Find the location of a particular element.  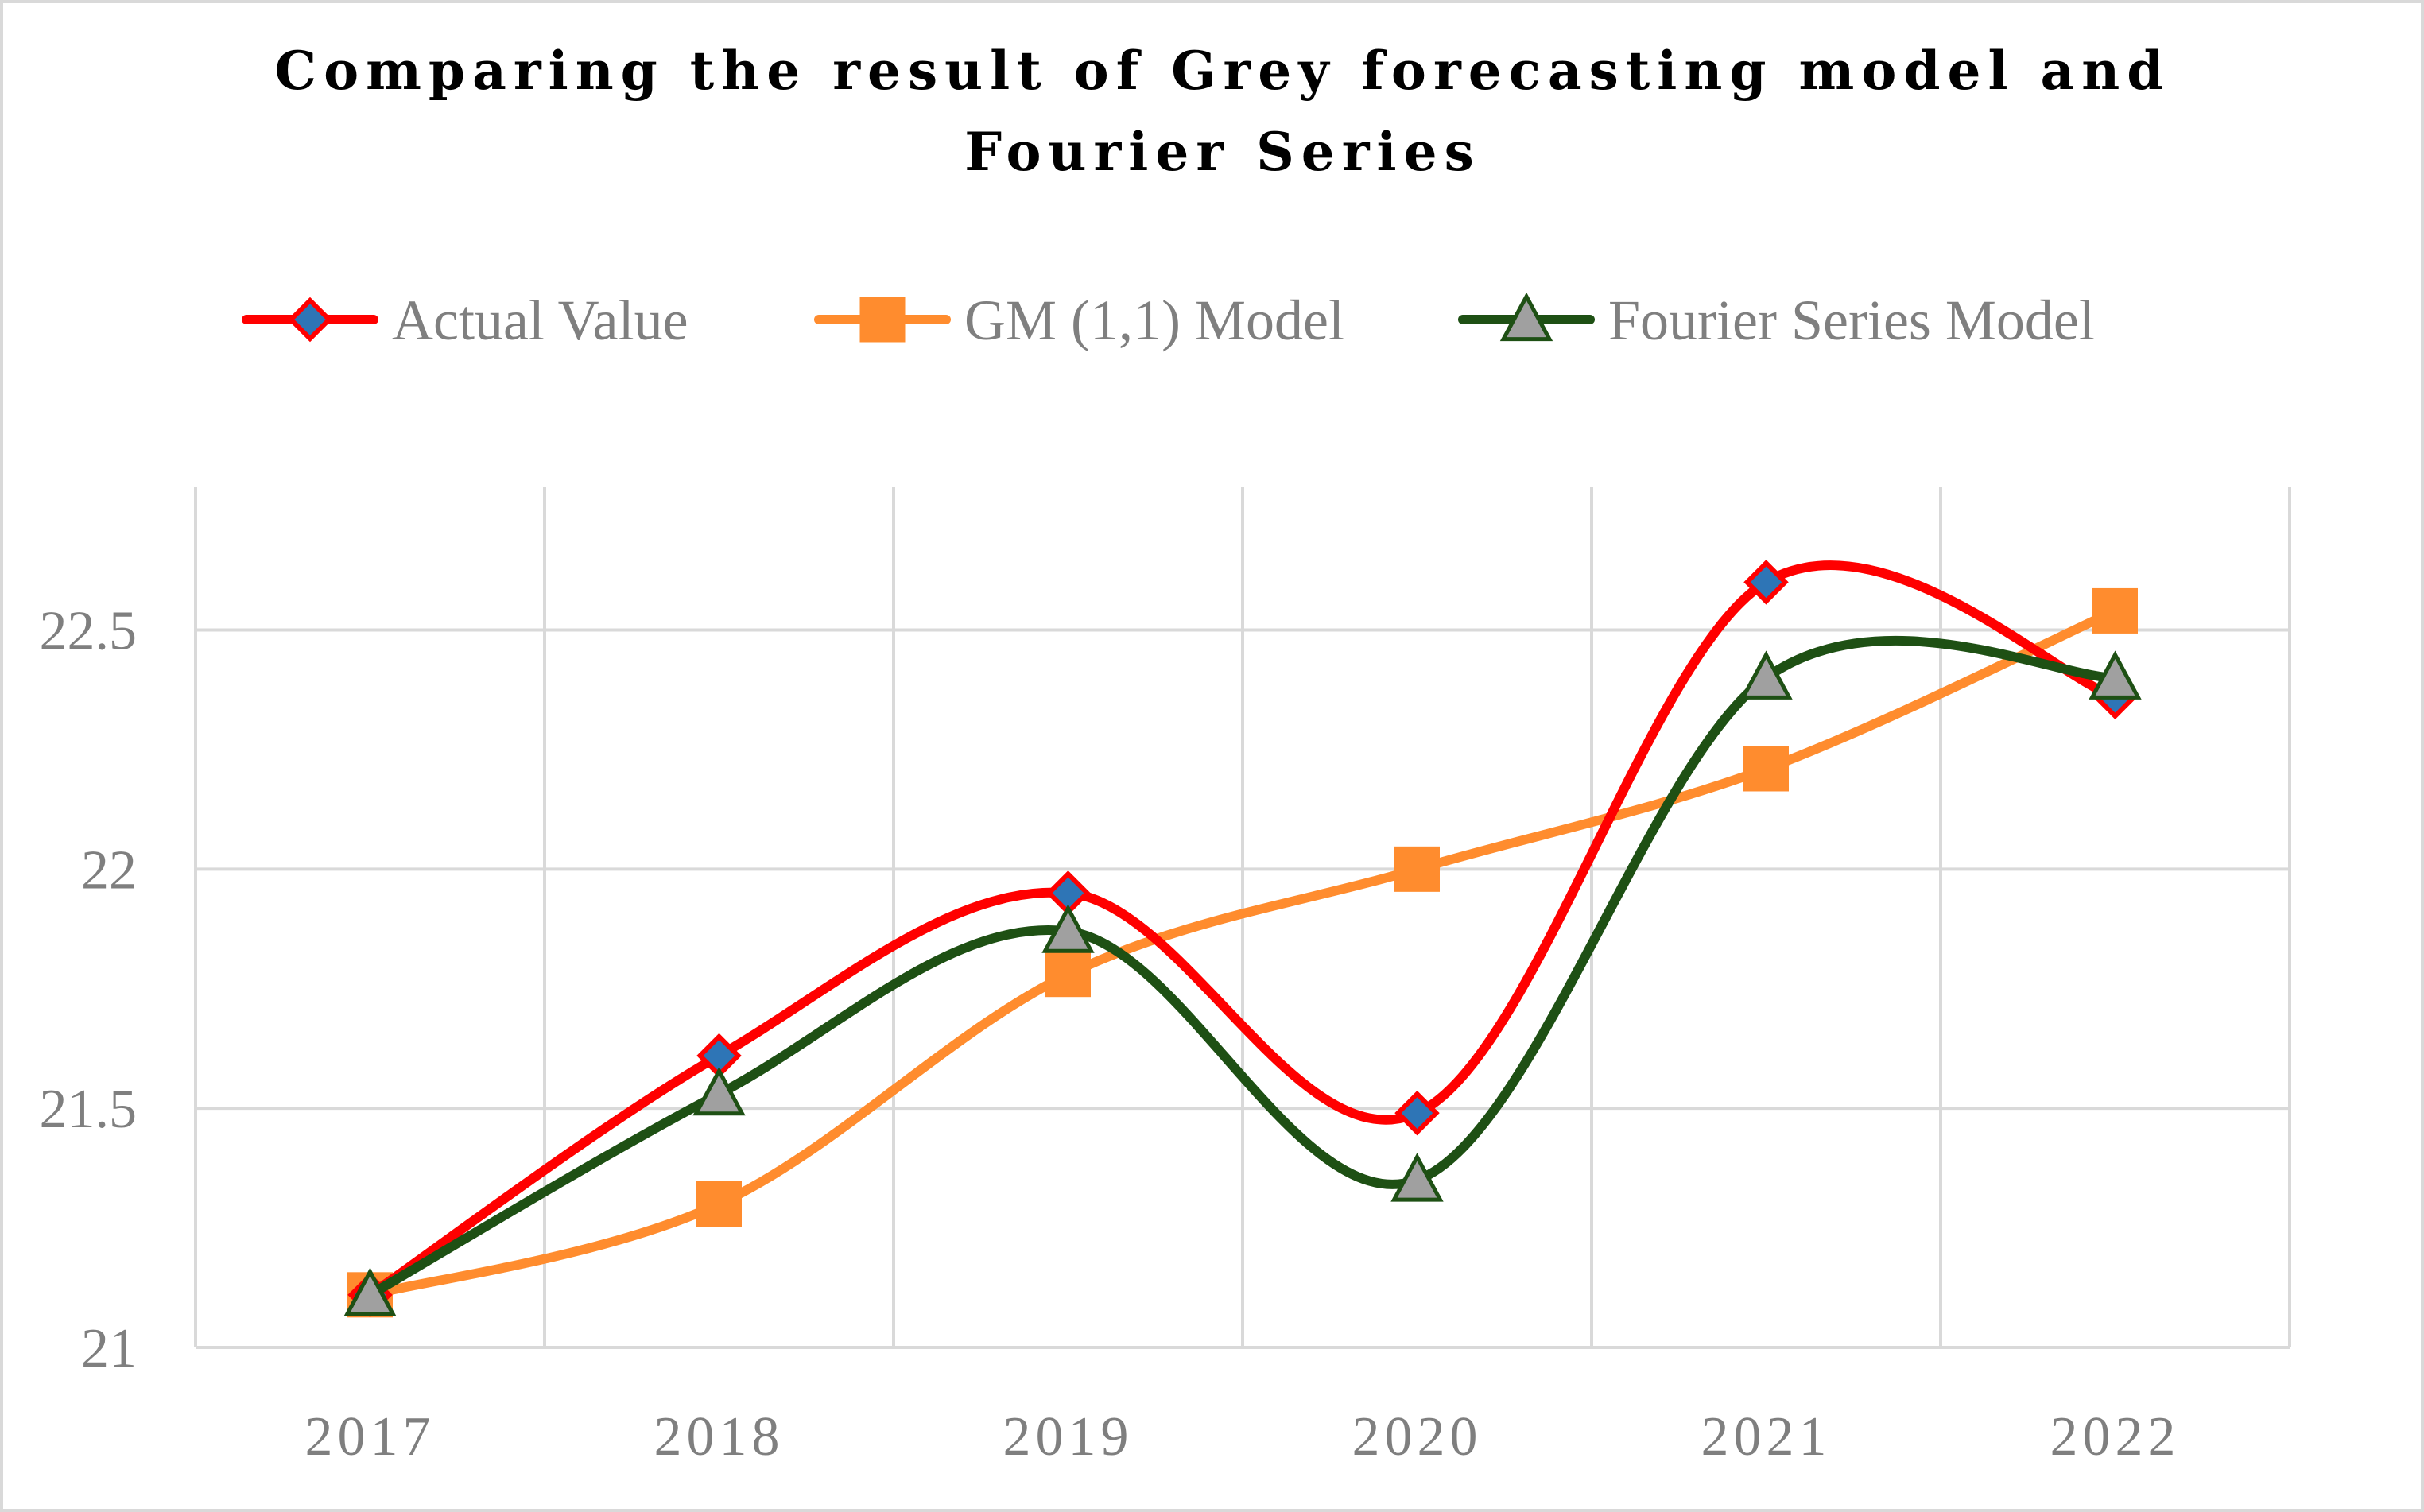

legend-item: GM (1,1) Model is located at coordinates (1079, 320).